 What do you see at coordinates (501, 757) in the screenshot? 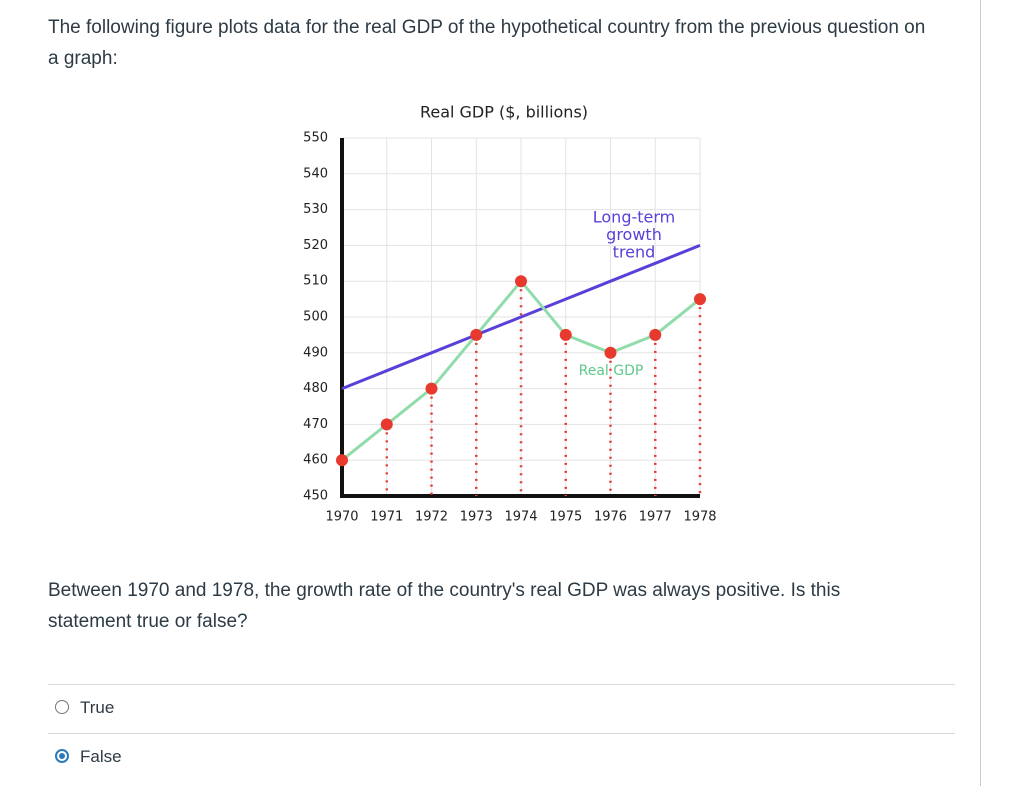
I see `option: False` at bounding box center [501, 757].